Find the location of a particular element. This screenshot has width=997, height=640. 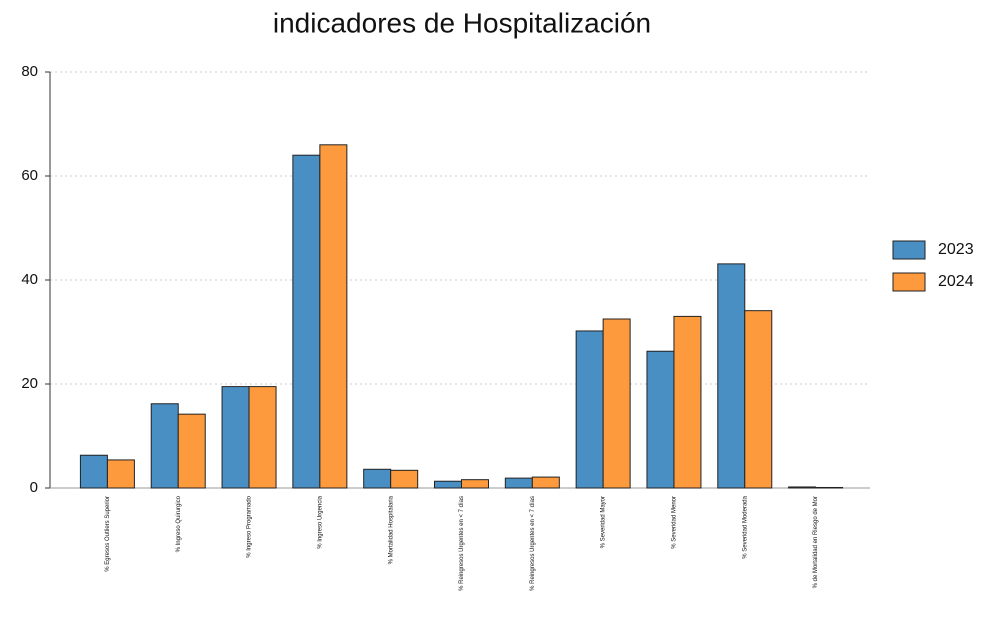

y-tick-label: 60 is located at coordinates (29, 175).